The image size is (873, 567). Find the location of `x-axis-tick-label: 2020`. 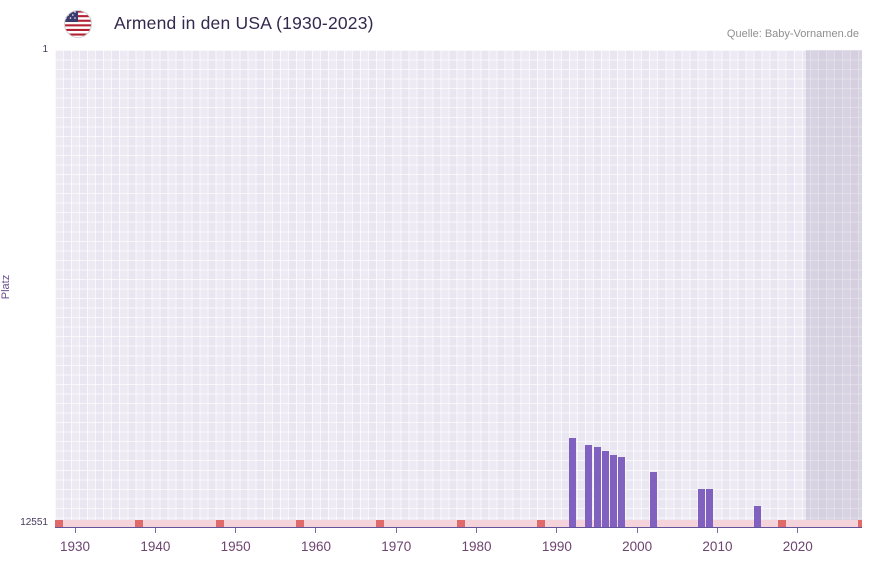

x-axis-tick-label: 2020 is located at coordinates (797, 546).